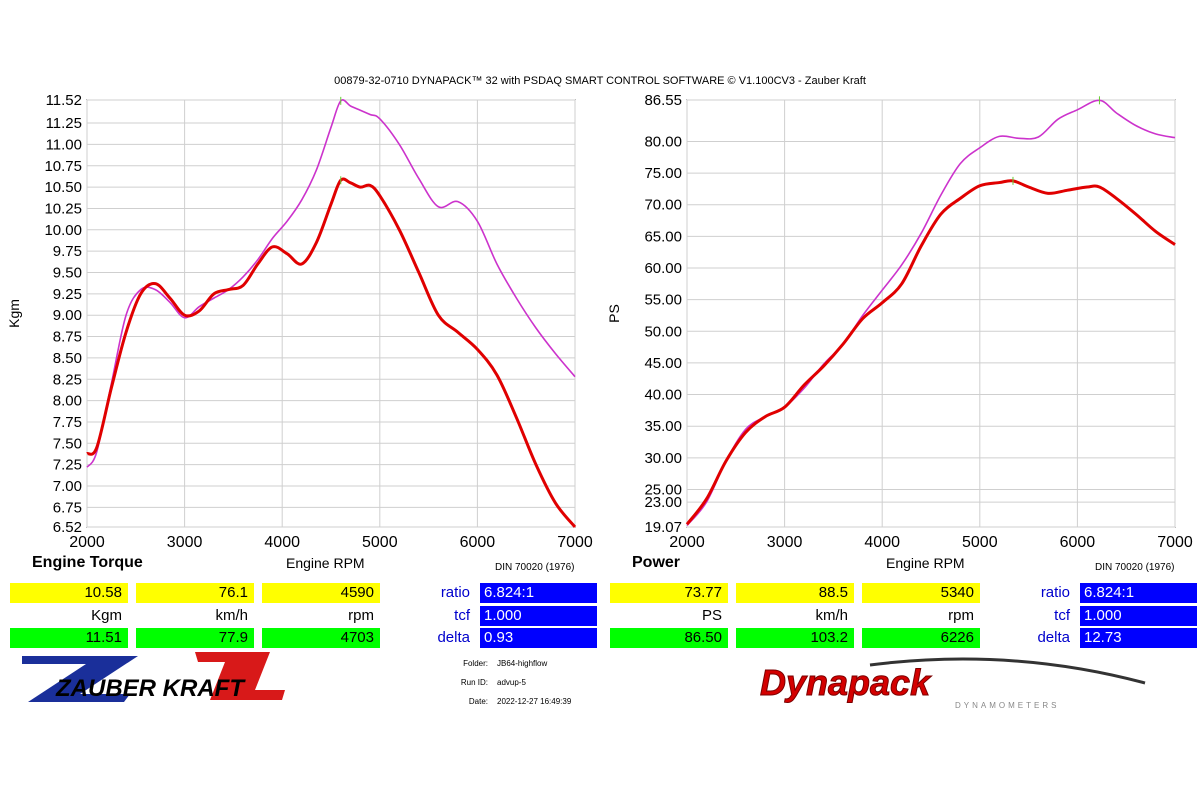 The image size is (1200, 800). What do you see at coordinates (67, 273) in the screenshot?
I see `torque-ytick-label: 9.50` at bounding box center [67, 273].